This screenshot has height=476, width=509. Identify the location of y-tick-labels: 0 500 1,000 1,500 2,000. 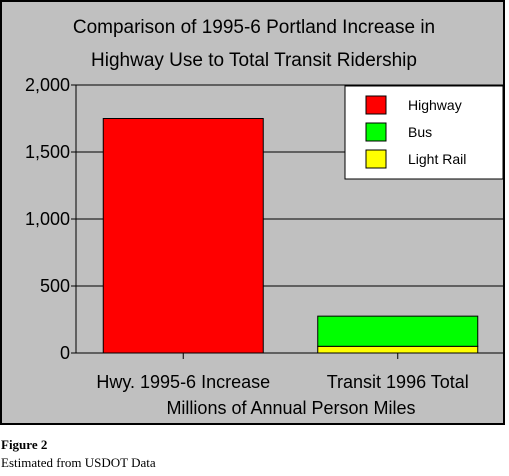
(47, 219).